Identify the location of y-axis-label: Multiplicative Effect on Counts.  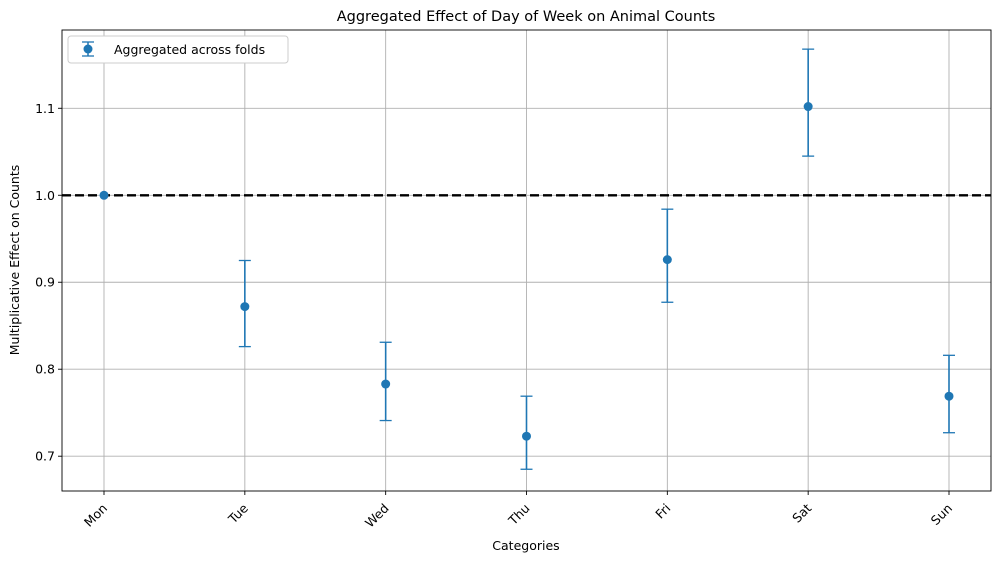
(14, 260).